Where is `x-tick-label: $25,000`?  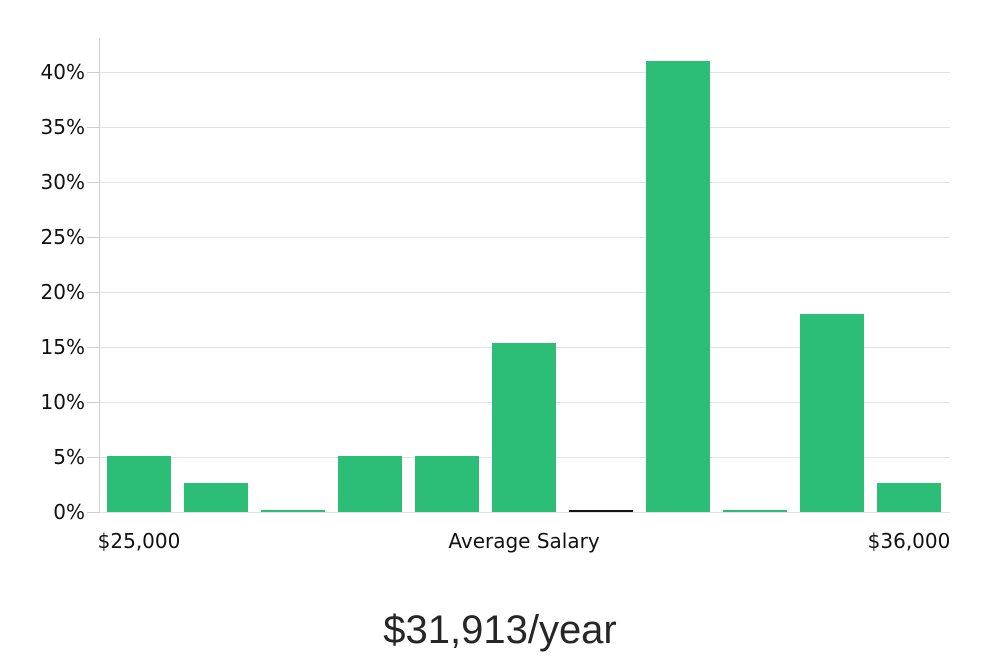 x-tick-label: $25,000 is located at coordinates (139, 541).